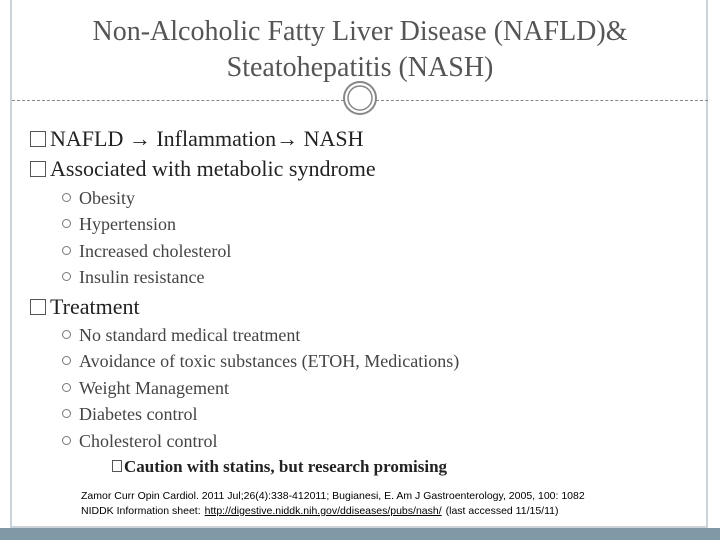 Image resolution: width=720 pixels, height=540 pixels. Describe the element at coordinates (181, 335) in the screenshot. I see `sub-bullet: No standard medical treatment` at that location.